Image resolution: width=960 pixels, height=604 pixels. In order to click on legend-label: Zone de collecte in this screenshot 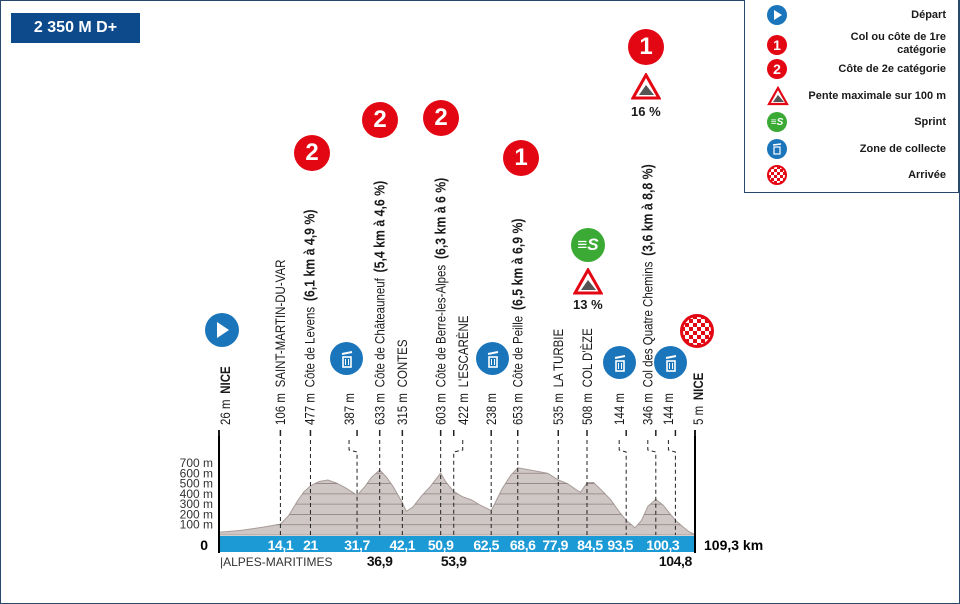, I will do `click(902, 148)`.